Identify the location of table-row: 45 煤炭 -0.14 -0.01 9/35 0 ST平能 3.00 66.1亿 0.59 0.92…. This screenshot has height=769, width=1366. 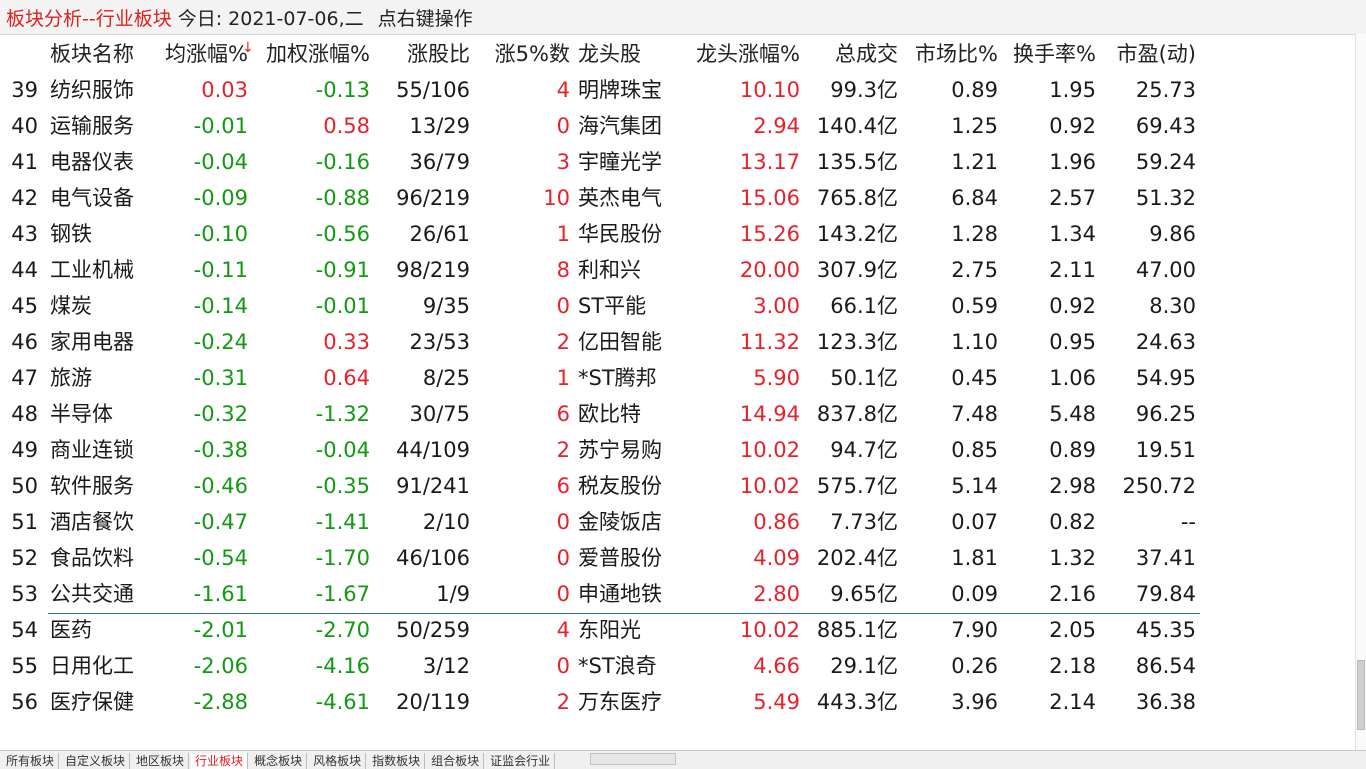
(605, 306).